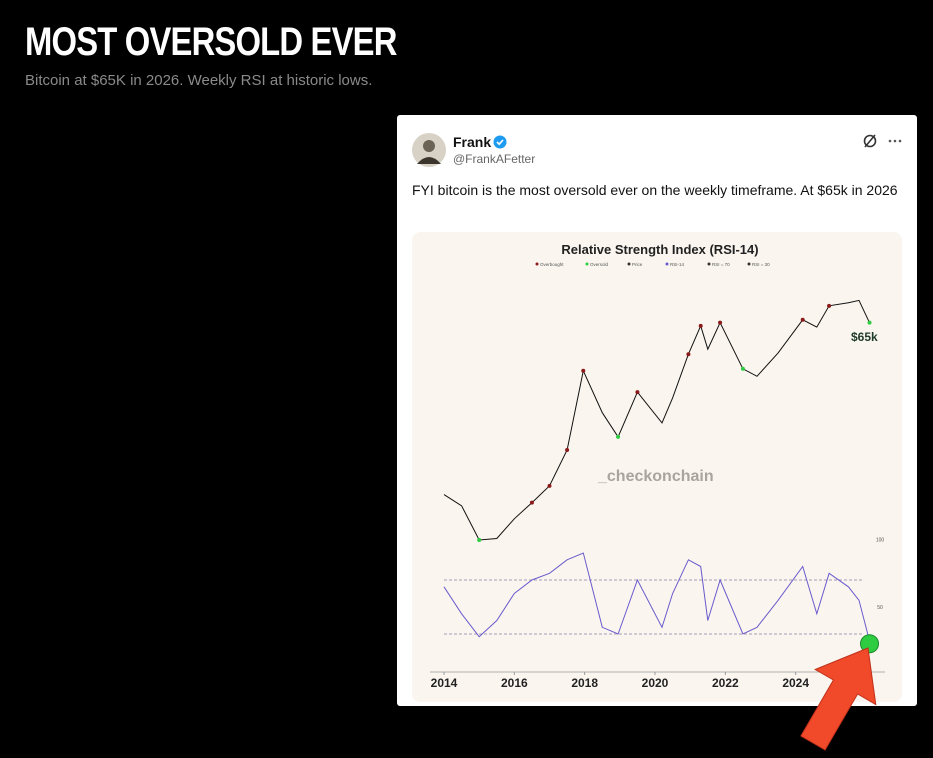  What do you see at coordinates (864, 337) in the screenshot?
I see `price-annotation: $65k` at bounding box center [864, 337].